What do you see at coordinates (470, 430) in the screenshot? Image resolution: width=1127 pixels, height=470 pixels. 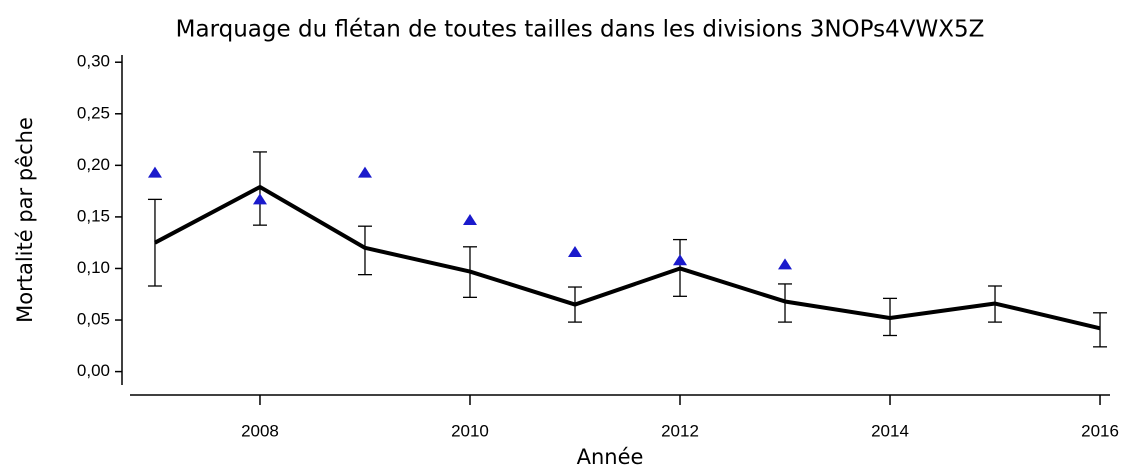 I see `x-tick-label: 2010` at bounding box center [470, 430].